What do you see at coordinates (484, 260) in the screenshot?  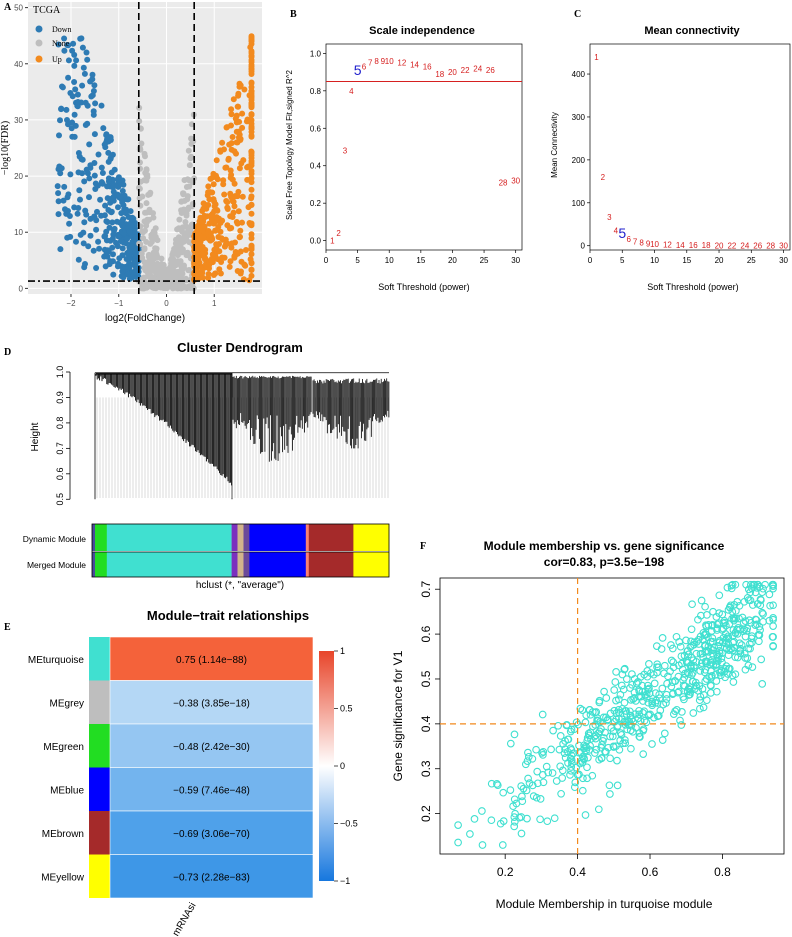 I see `x-tick-label: 25` at bounding box center [484, 260].